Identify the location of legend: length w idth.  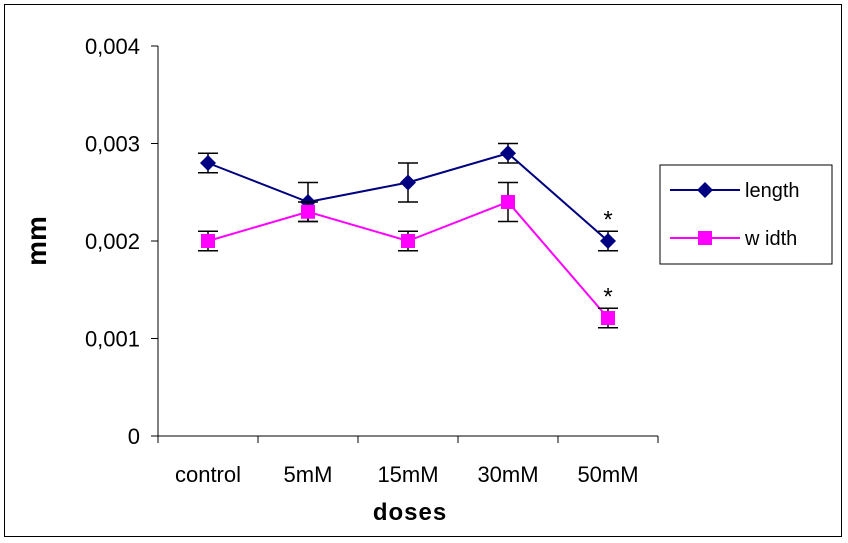
(746, 214).